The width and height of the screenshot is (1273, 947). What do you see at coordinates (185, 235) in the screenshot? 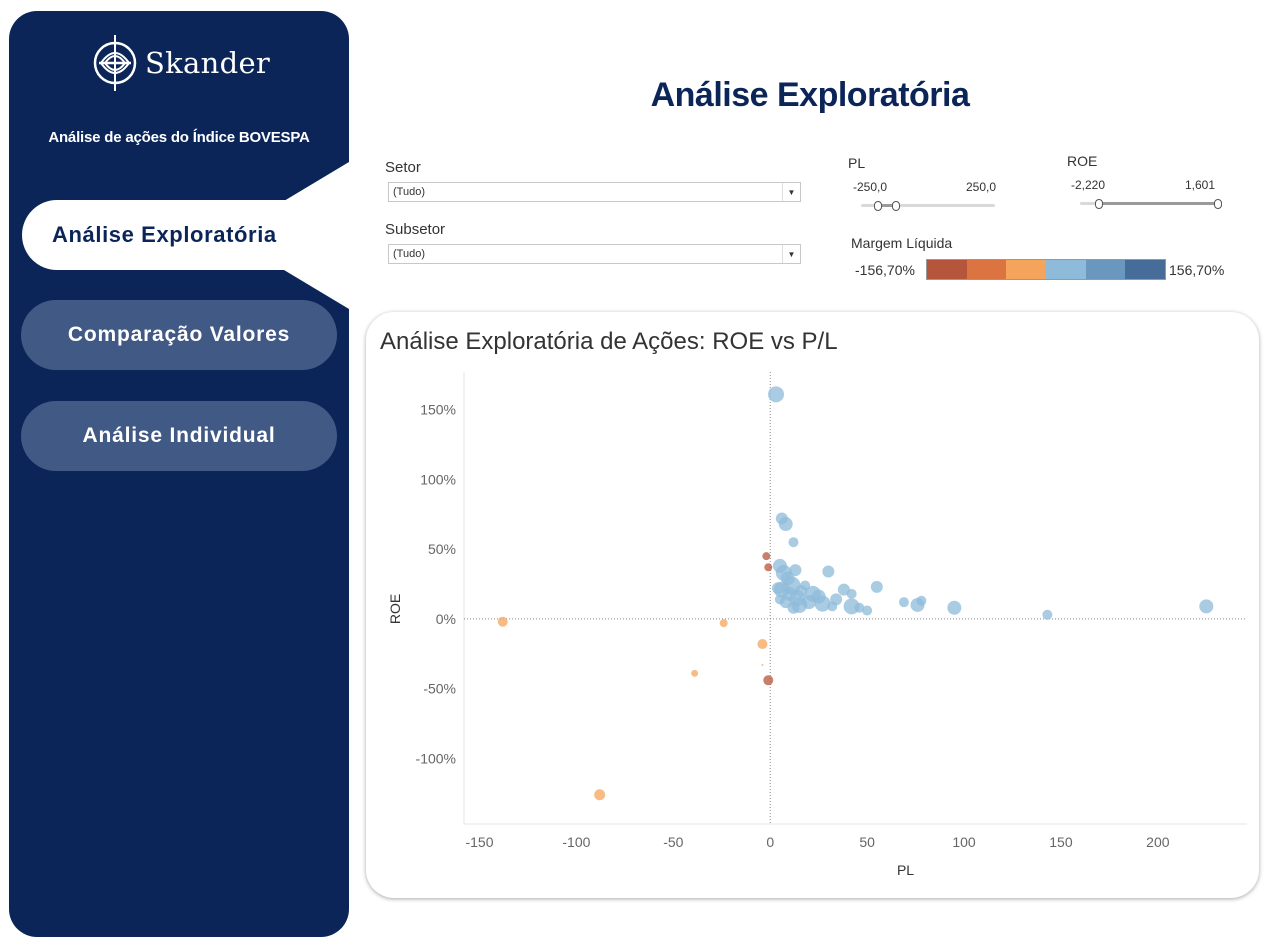
I see `nav-item-analise-exploratoria: Análise Exploratória` at bounding box center [185, 235].